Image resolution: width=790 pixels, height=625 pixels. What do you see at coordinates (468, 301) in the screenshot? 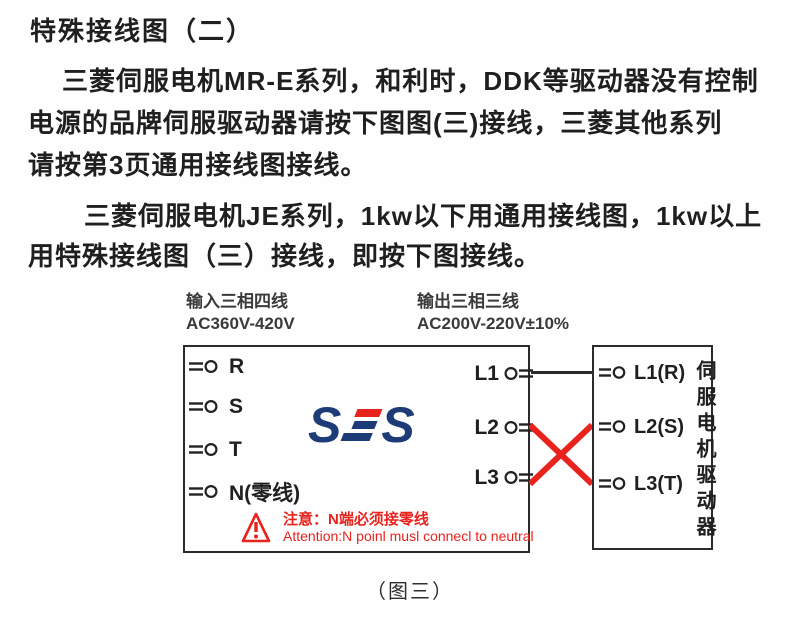
I see `output-phase-label: 输出三相三线` at bounding box center [468, 301].